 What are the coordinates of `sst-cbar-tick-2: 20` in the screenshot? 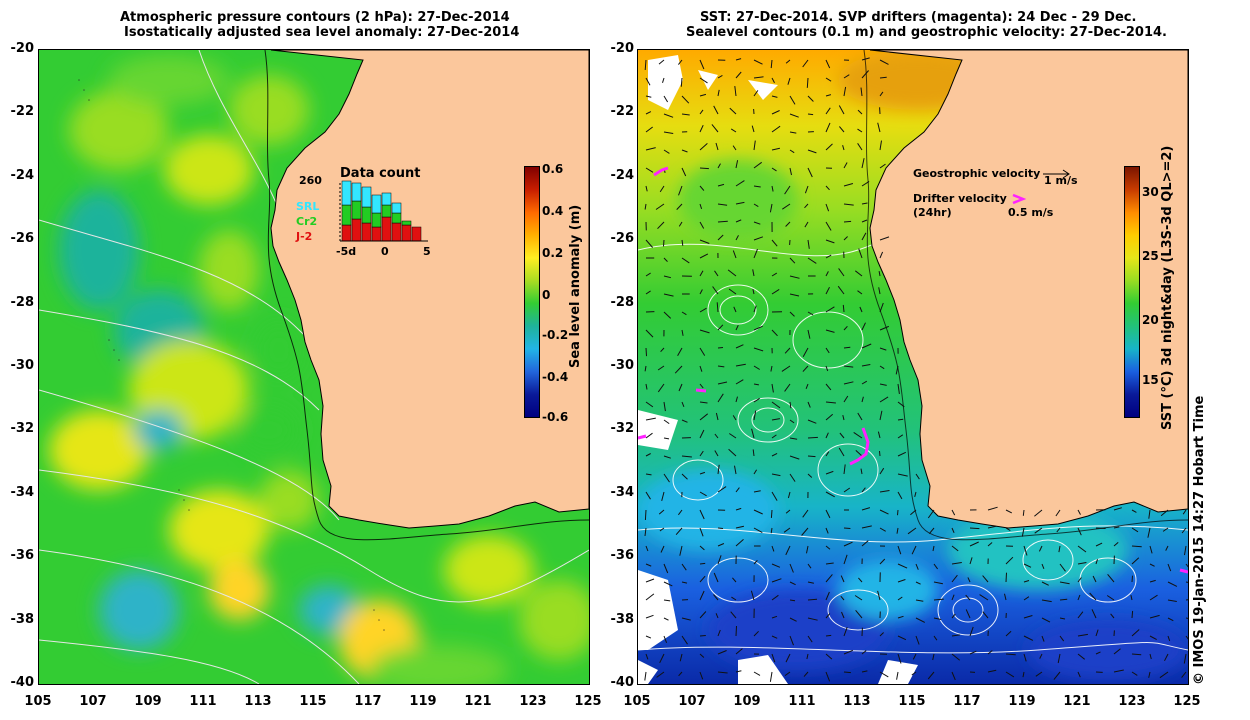 It's located at (1150, 320).